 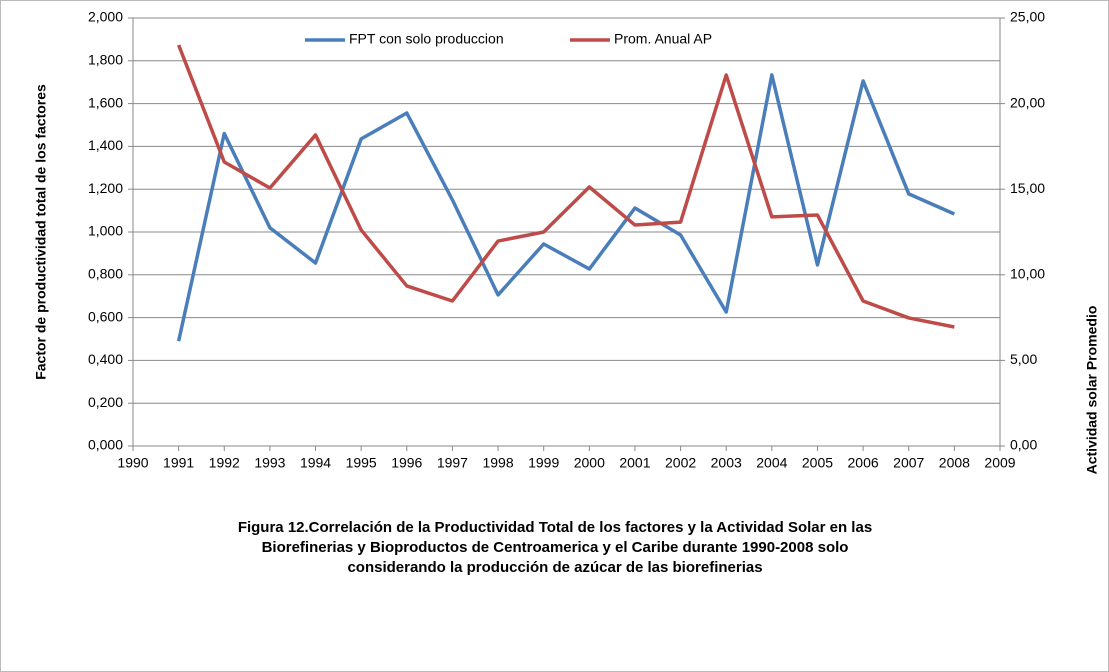 I want to click on x-tick-label: 1999, so click(x=543, y=463).